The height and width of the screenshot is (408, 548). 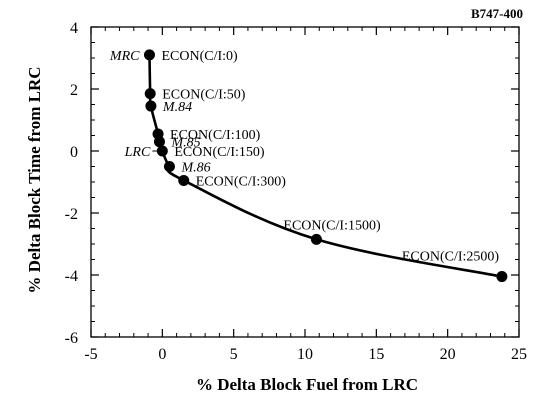 What do you see at coordinates (199, 56) in the screenshot?
I see `annotation-label: ECON(C/I:0)` at bounding box center [199, 56].